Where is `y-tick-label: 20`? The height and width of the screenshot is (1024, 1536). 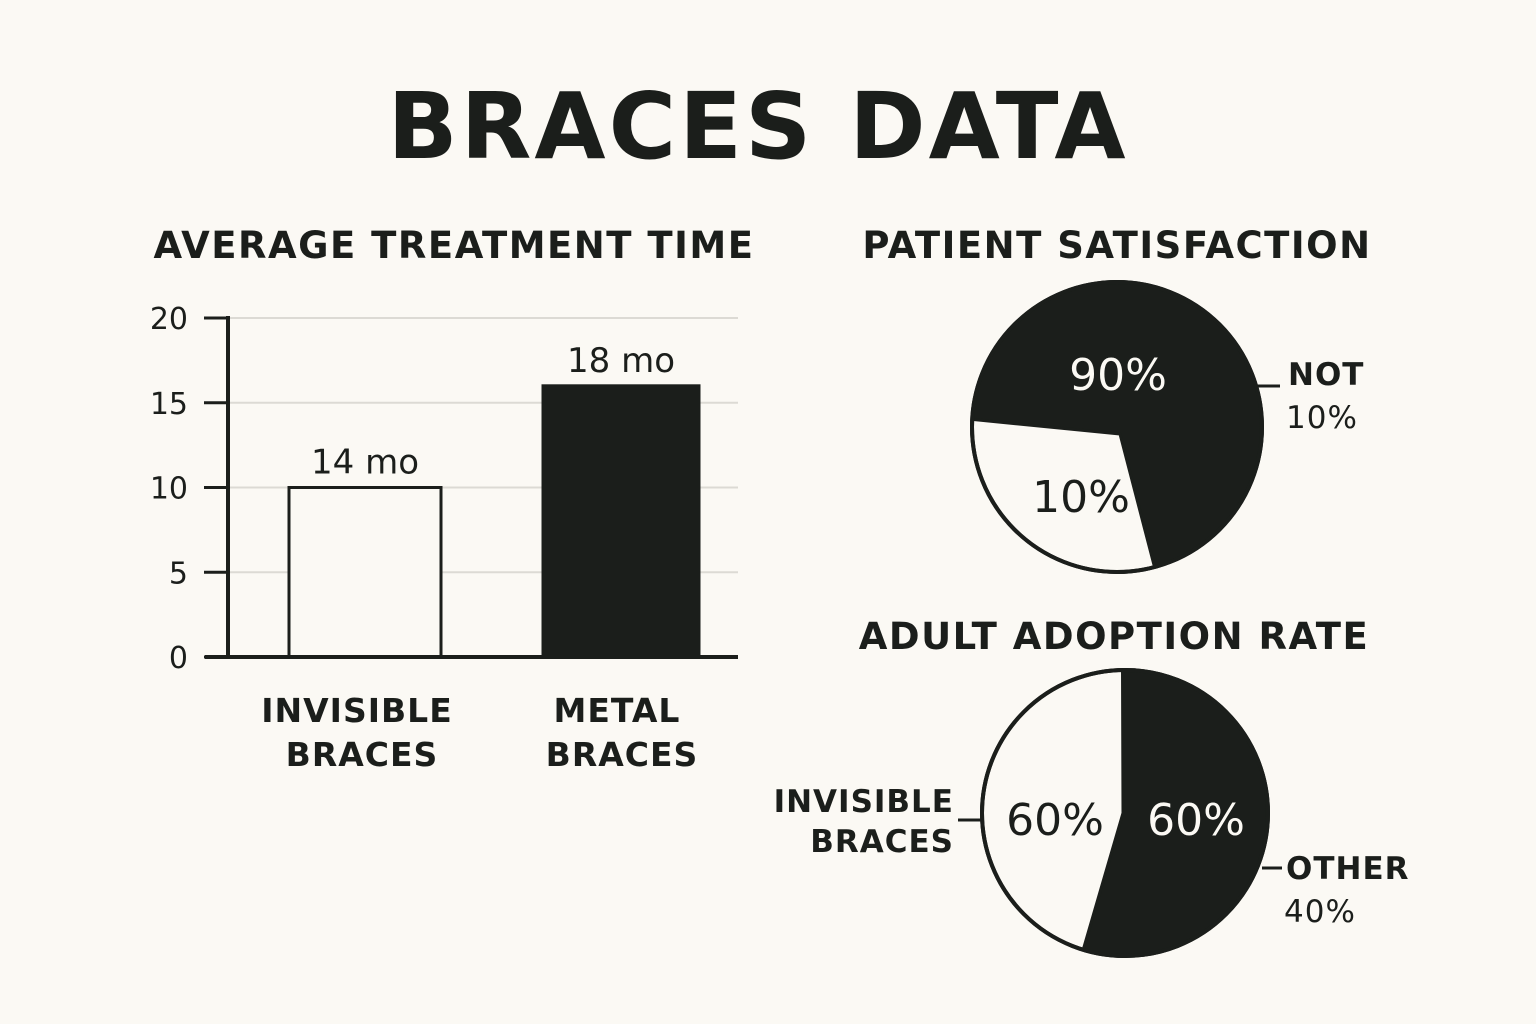
y-tick-label: 20 is located at coordinates (169, 319).